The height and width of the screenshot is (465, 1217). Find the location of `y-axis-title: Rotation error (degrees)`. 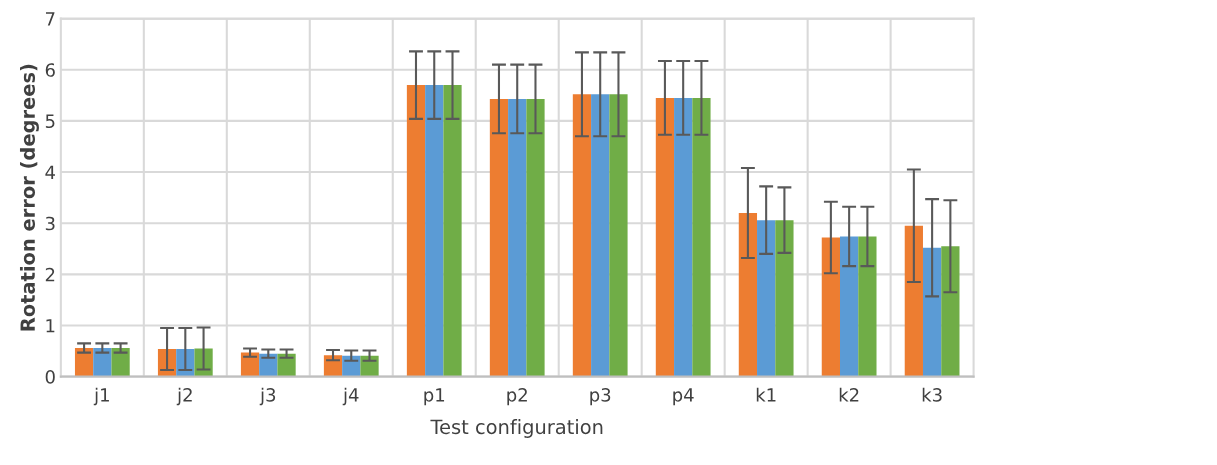

y-axis-title: Rotation error (degrees) is located at coordinates (29, 197).